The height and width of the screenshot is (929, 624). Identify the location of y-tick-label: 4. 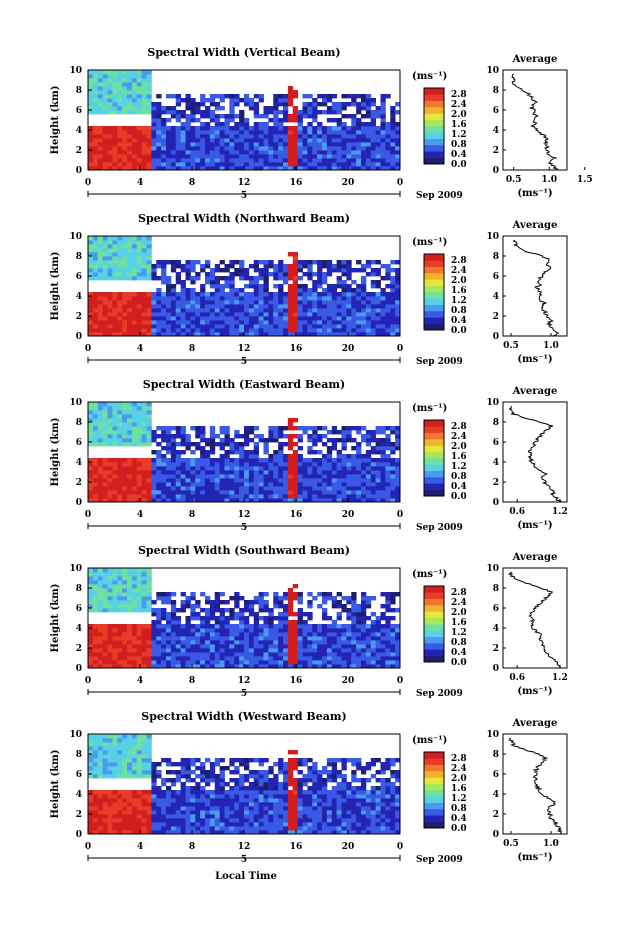
(79, 131).